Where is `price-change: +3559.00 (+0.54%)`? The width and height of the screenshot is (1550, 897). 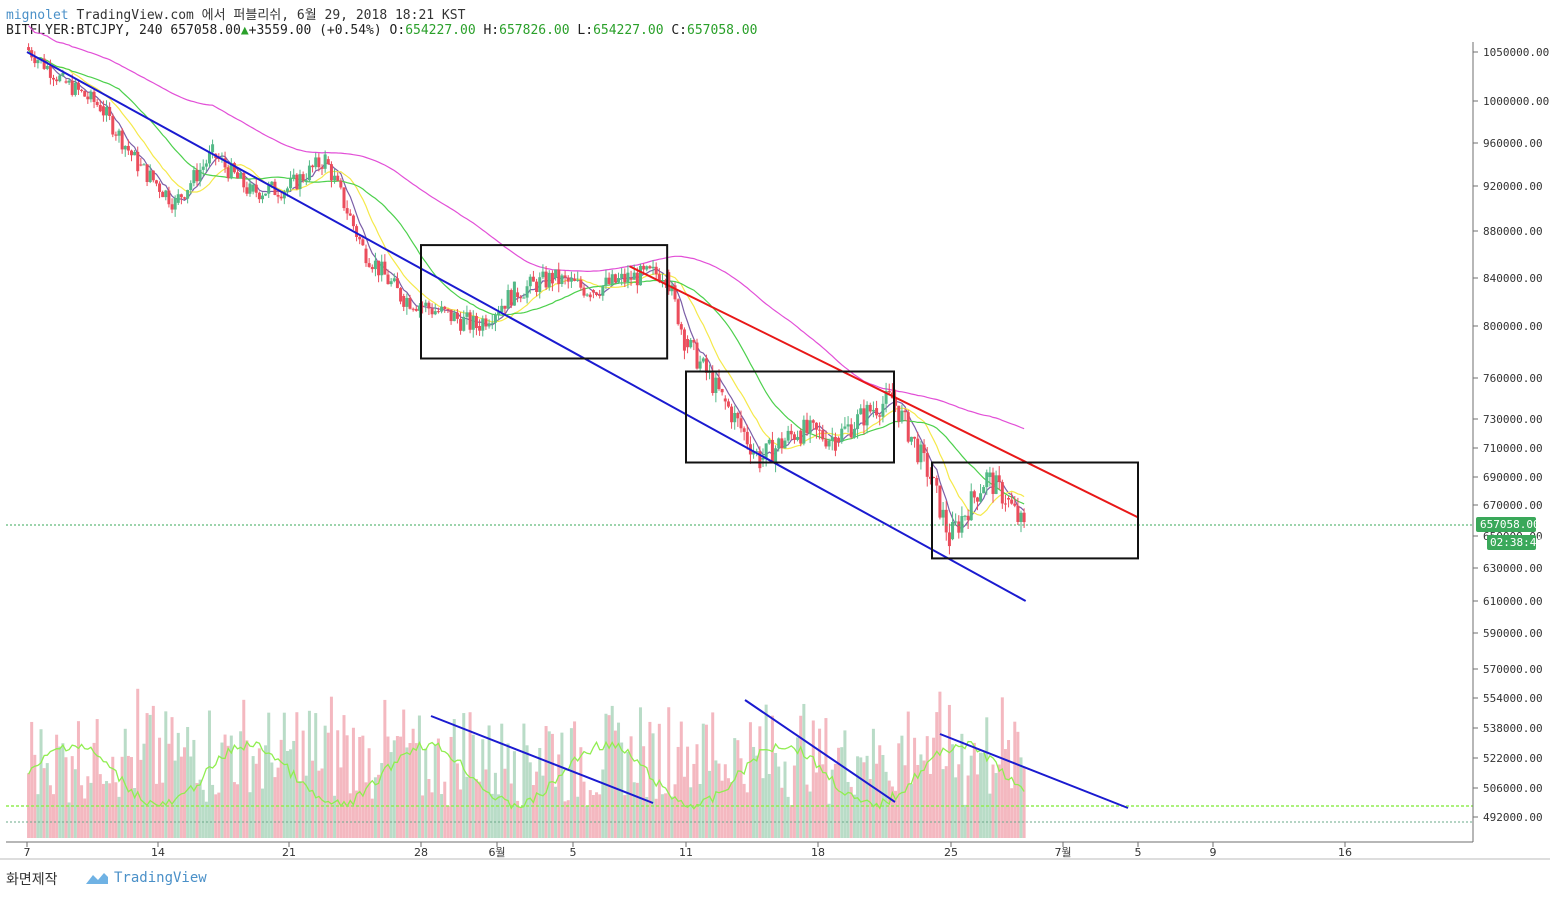
price-change: +3559.00 (+0.54%) is located at coordinates (315, 30).